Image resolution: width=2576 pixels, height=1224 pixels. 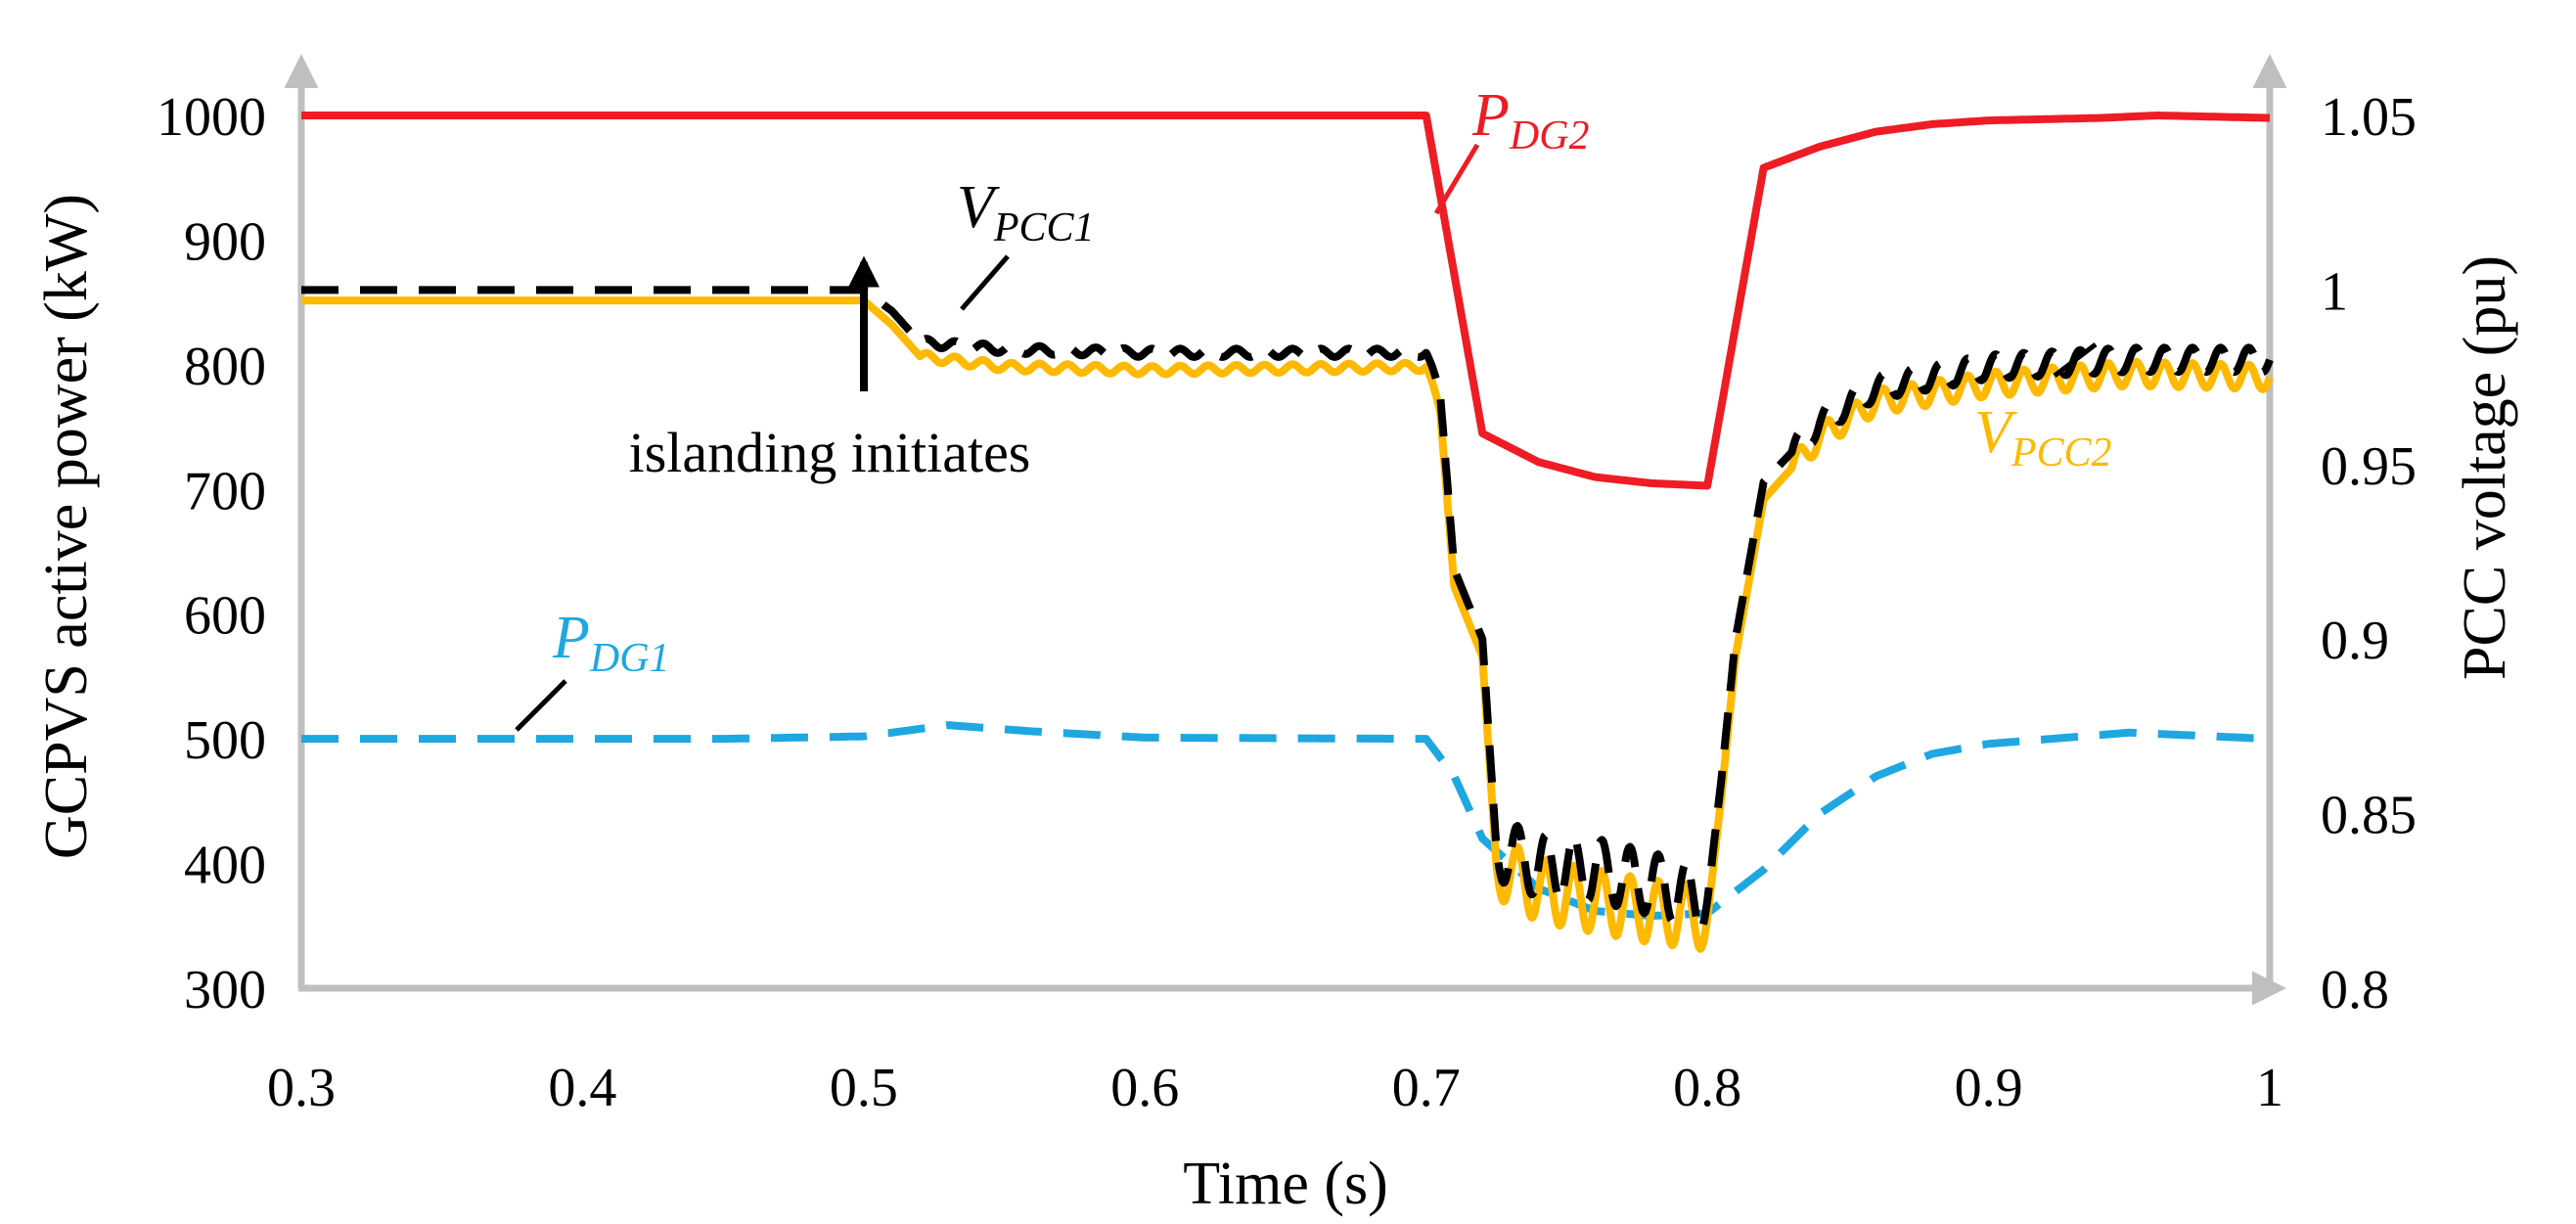 What do you see at coordinates (225, 367) in the screenshot?
I see `y-left-tick-label: 800` at bounding box center [225, 367].